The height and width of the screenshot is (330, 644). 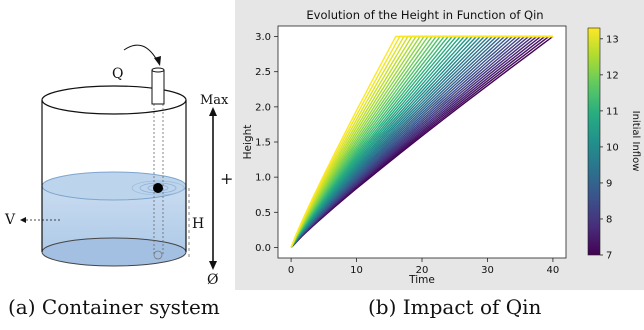 I want to click on colorbar, so click(x=594, y=141).